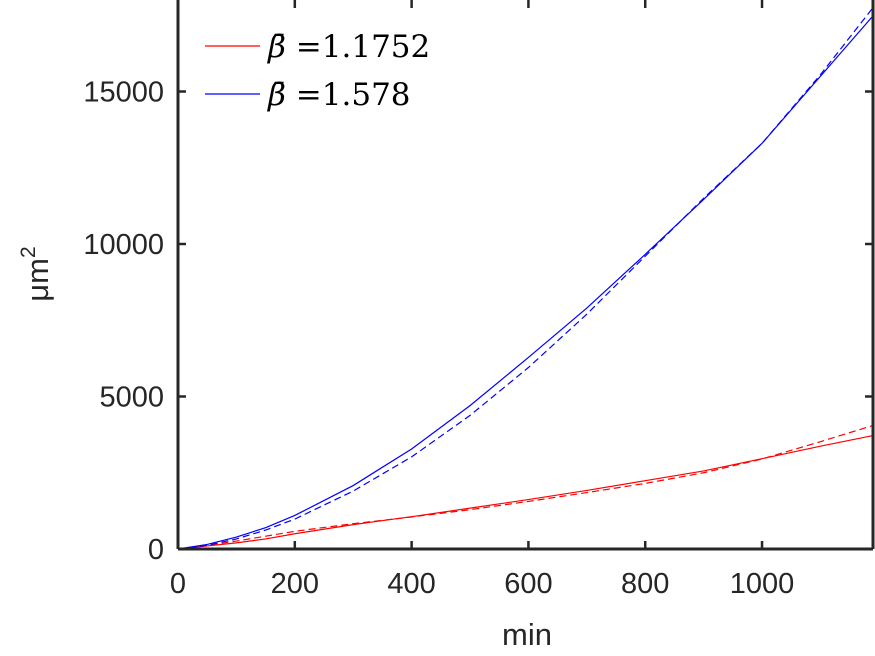  What do you see at coordinates (123, 93) in the screenshot?
I see `y-tick-label-3: 15000` at bounding box center [123, 93].